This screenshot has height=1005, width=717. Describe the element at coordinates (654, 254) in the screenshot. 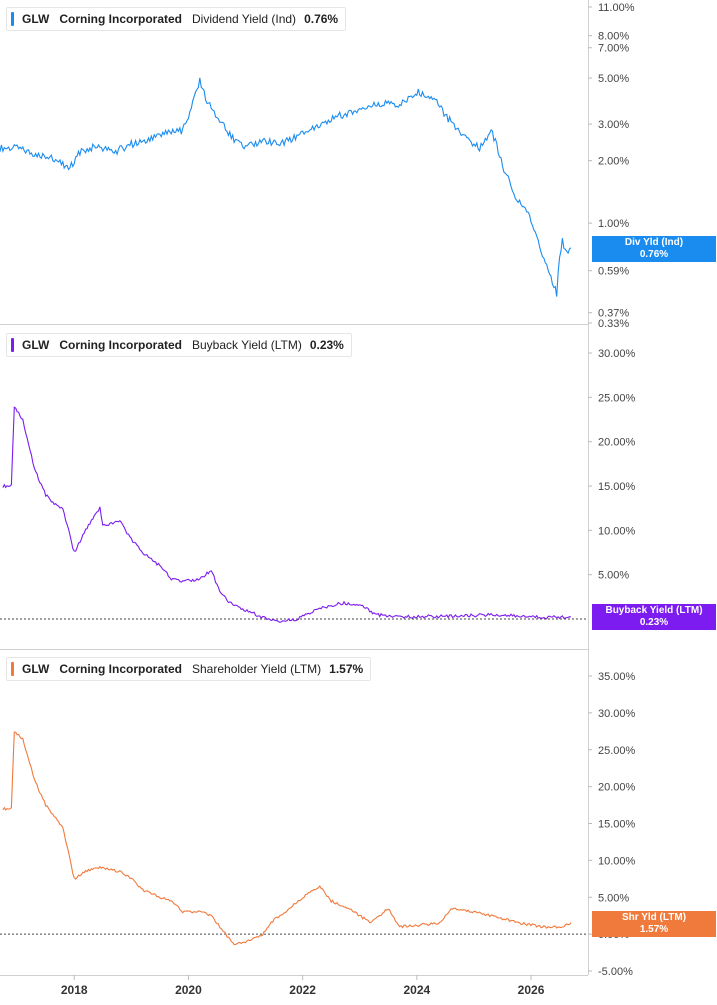

I see `tag-value: 0.76%` at that location.